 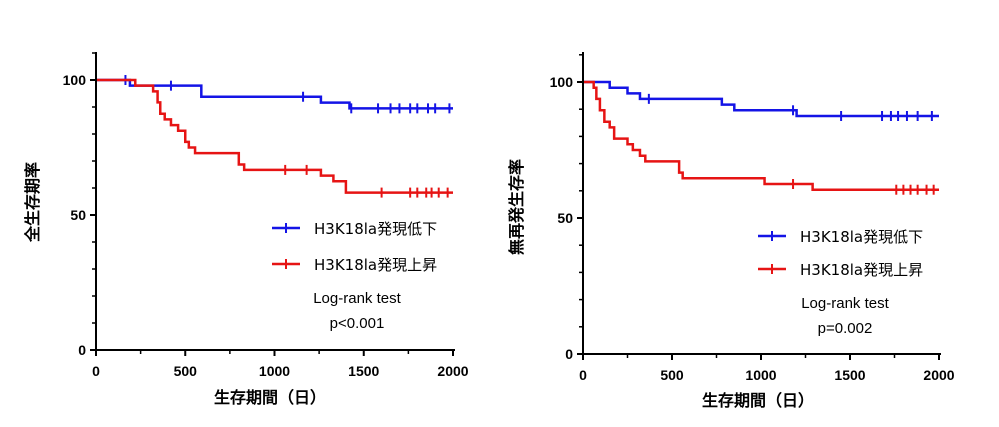 I want to click on y-axis-title: 全生存期率, so click(x=32, y=202).